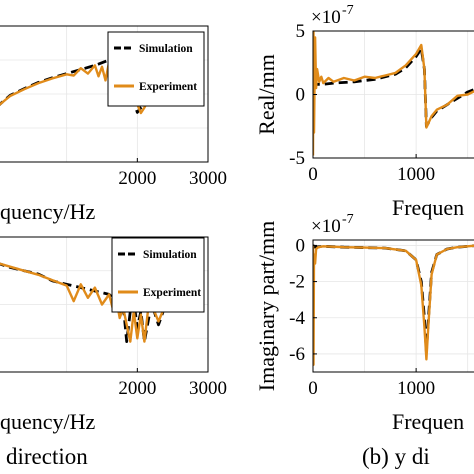  What do you see at coordinates (297, 282) in the screenshot?
I see `y-tick-label: -2` at bounding box center [297, 282].